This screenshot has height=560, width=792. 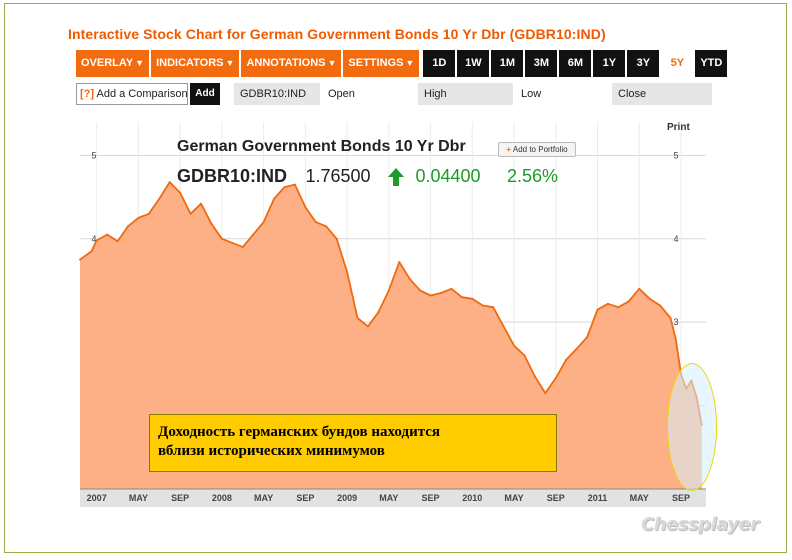 What do you see at coordinates (677, 63) in the screenshot?
I see `range-5y-button: 5Y` at bounding box center [677, 63].